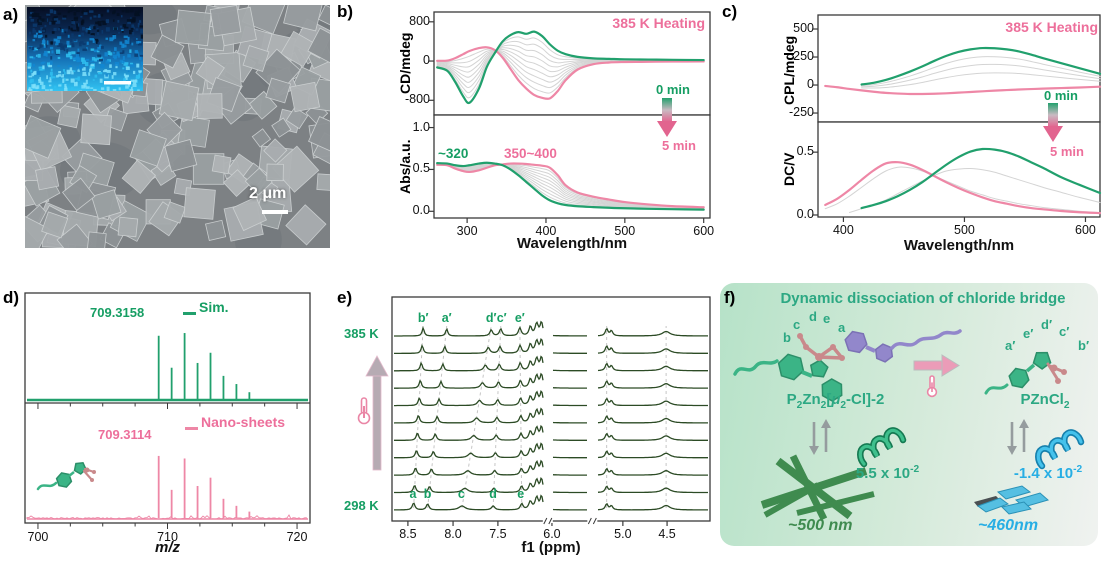 The image size is (1102, 566). Describe the element at coordinates (361, 505) in the screenshot. I see `nmr-temp-bottom-label: 298 K` at that location.